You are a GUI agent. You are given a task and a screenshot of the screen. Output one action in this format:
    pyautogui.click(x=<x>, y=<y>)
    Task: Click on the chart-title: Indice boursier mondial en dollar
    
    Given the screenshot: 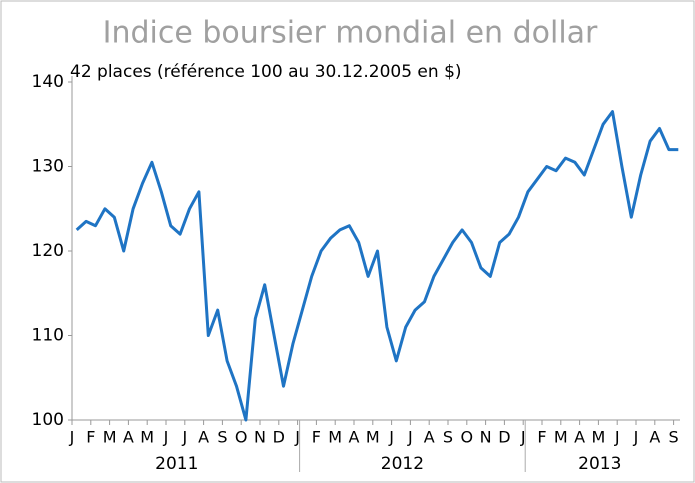 What is the action you would take?
    pyautogui.click(x=350, y=33)
    